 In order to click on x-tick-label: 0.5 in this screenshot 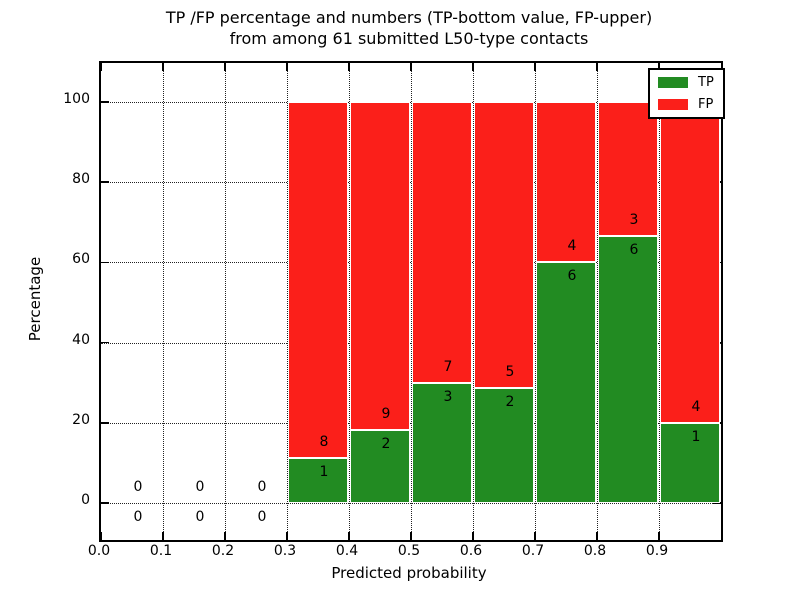, I will do `click(409, 551)`.